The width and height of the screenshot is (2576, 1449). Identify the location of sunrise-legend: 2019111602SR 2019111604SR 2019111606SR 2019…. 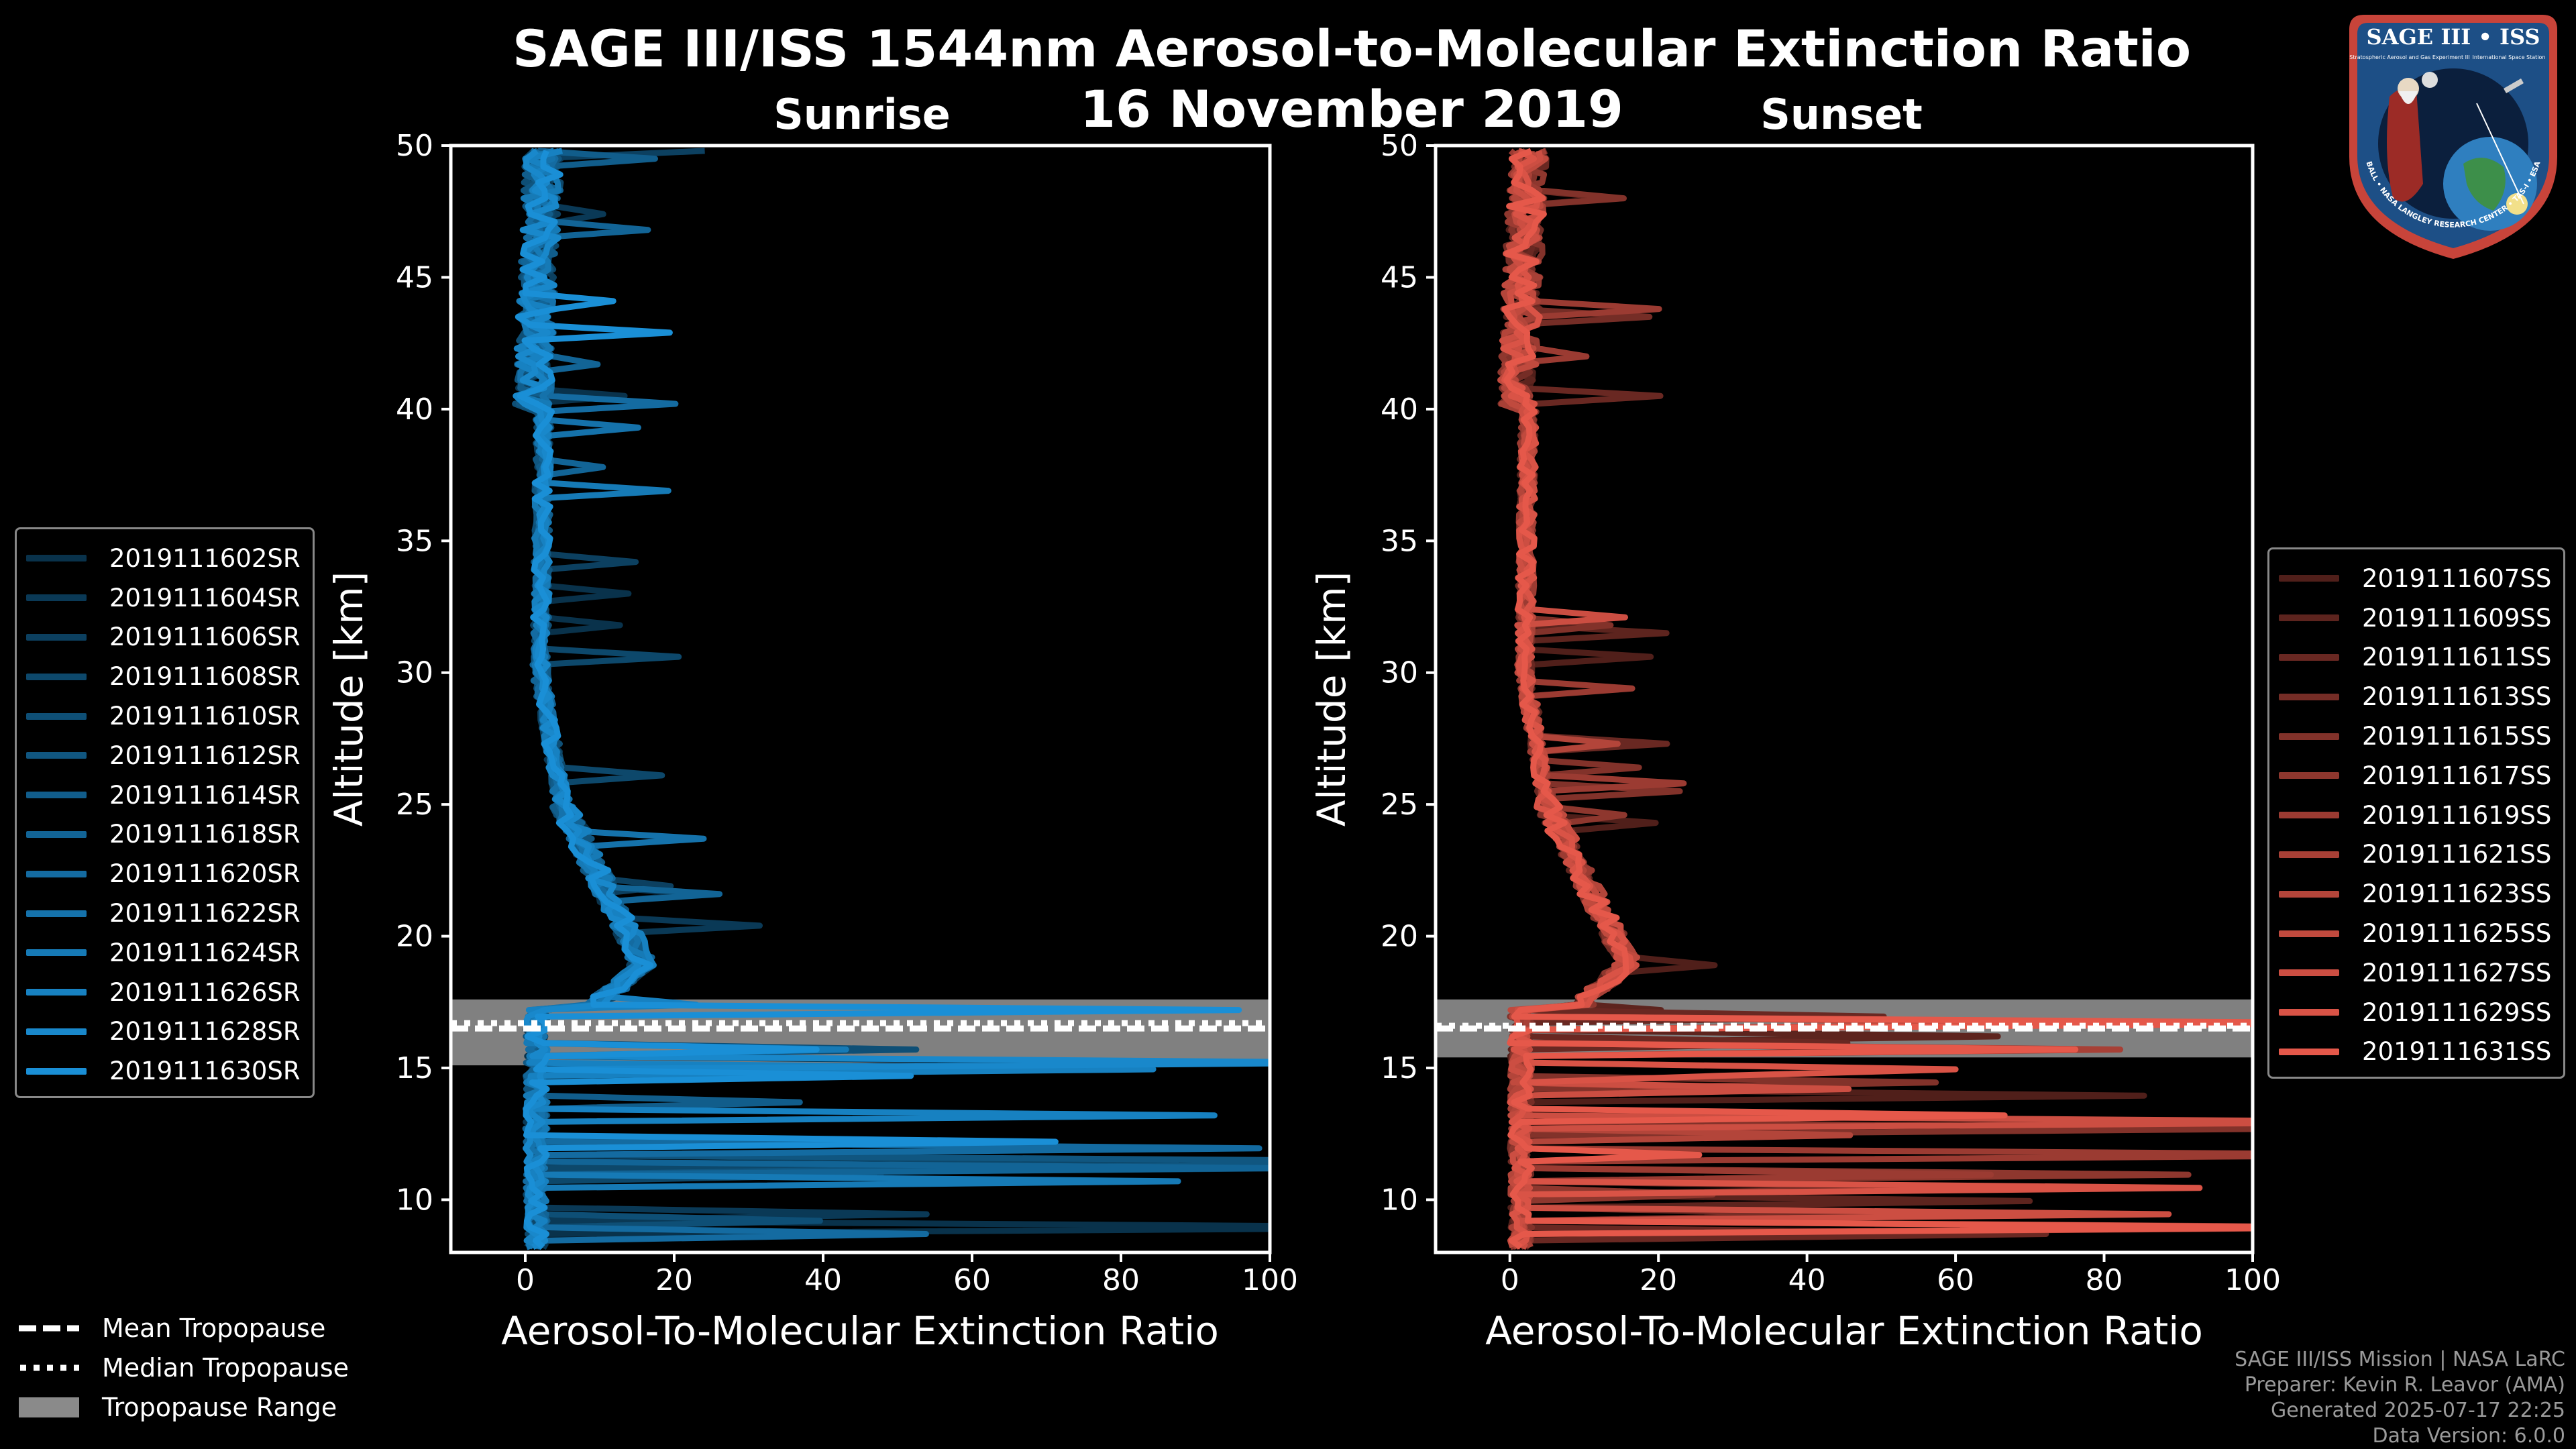
(165, 813).